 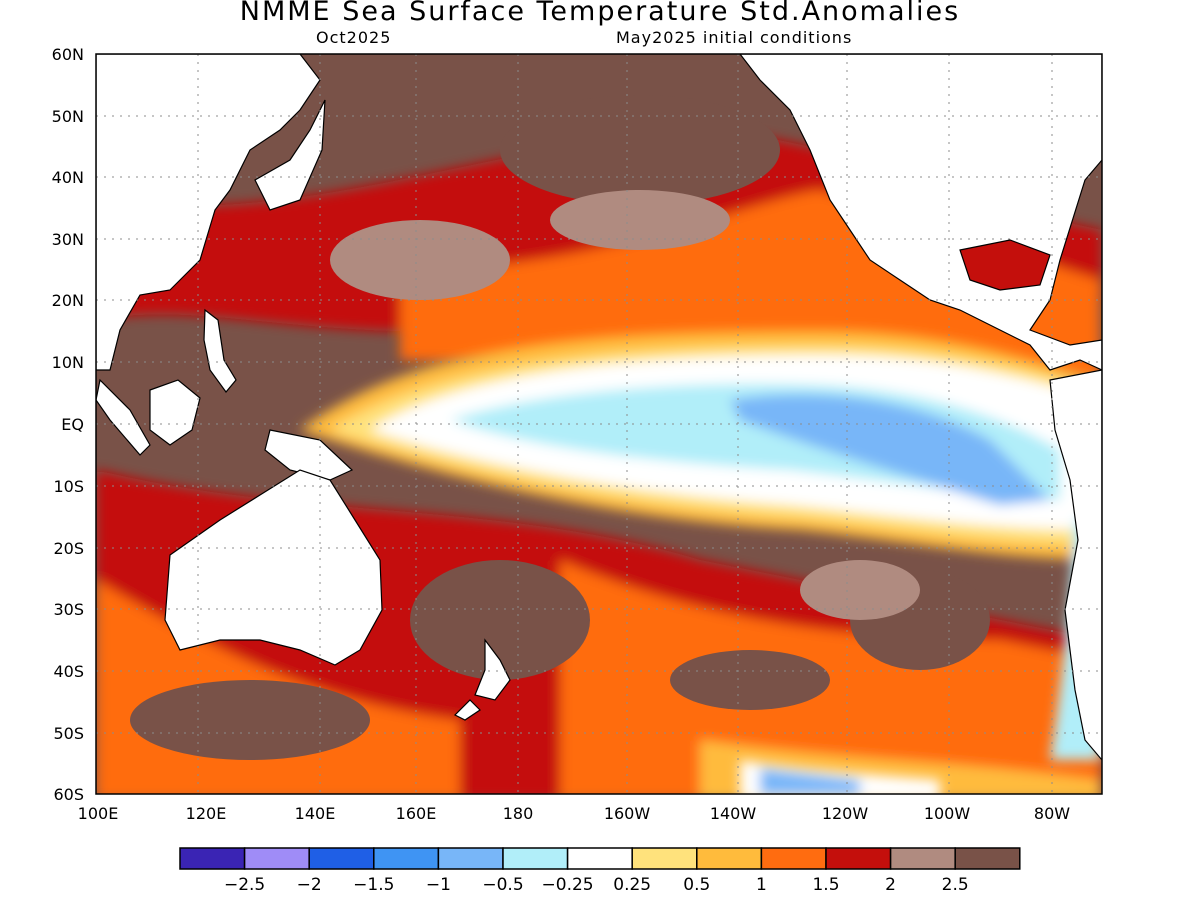 I want to click on legend-label: −2.5, so click(x=244, y=885).